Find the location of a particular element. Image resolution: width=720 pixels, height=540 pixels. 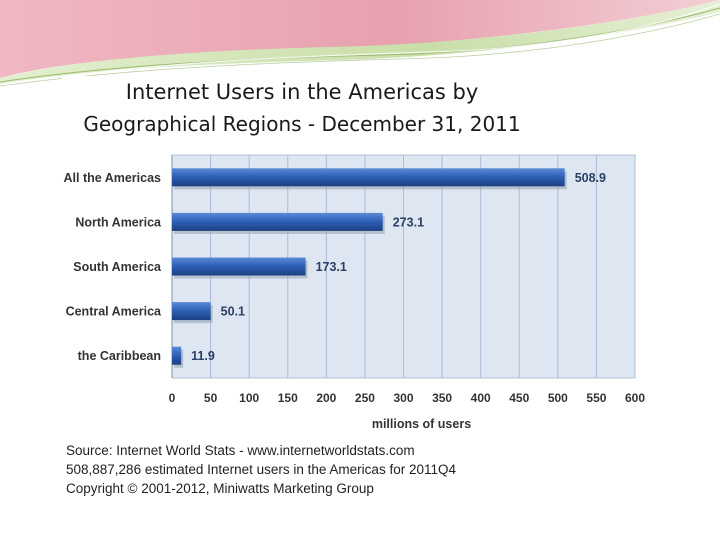

x-tick-label-100: 100 is located at coordinates (249, 398).